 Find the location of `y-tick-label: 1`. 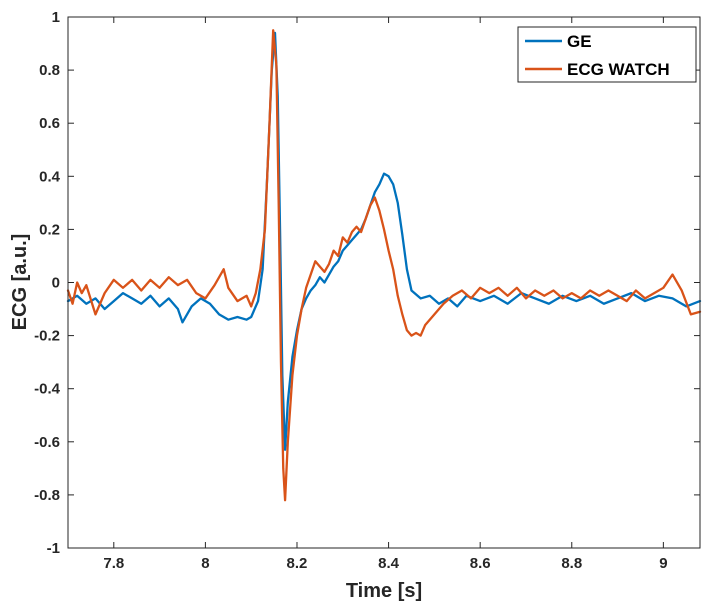

y-tick-label: 1 is located at coordinates (56, 17).